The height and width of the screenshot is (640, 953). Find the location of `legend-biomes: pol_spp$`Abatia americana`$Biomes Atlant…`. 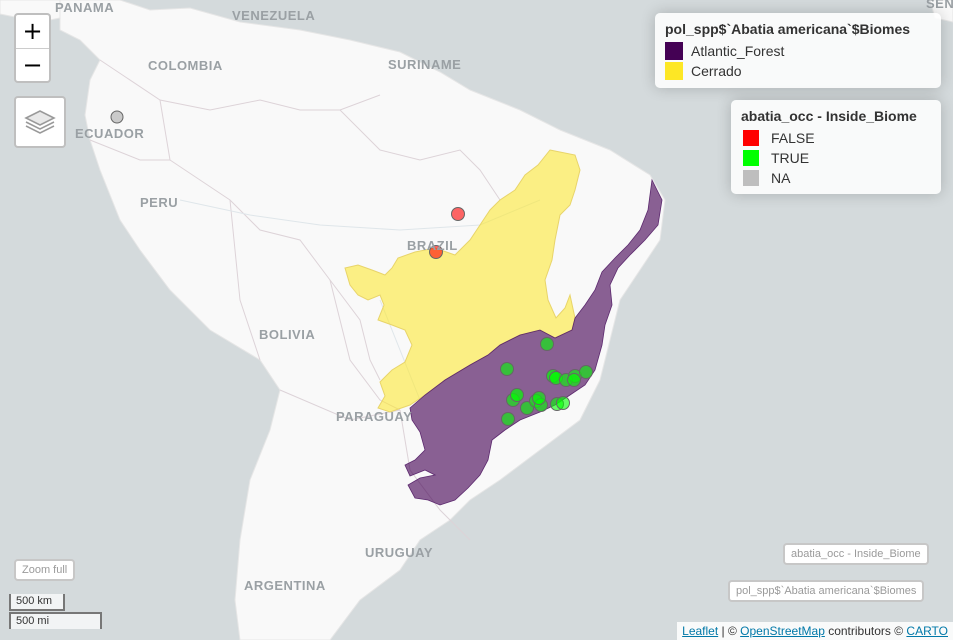

legend-biomes: pol_spp$`Abatia americana`$Biomes Atlant… is located at coordinates (798, 50).